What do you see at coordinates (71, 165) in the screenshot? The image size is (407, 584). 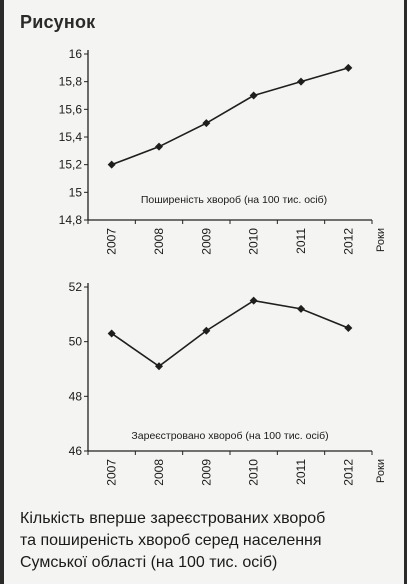 I see `y-tick-label: 15,2` at bounding box center [71, 165].